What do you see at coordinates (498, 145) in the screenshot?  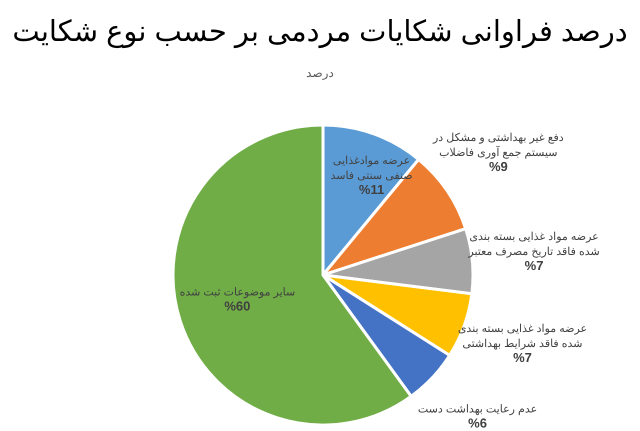 I see `slice-label: دفع غیر بهداشتی و مشکل در سیستم جمع آوری فاضلاب` at bounding box center [498, 145].